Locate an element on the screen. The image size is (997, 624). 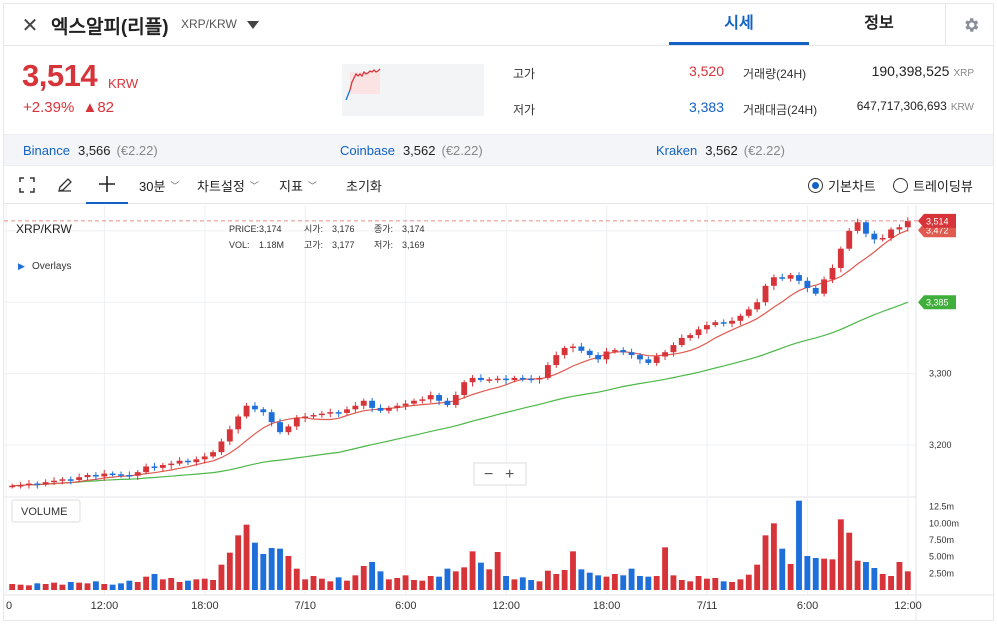
reset-button: 초기화 is located at coordinates (364, 186).